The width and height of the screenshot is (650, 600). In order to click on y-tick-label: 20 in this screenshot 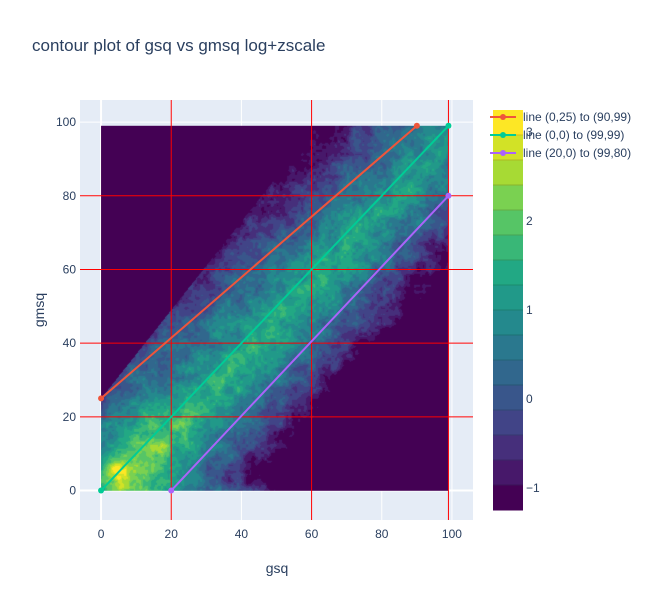, I will do `click(70, 417)`.